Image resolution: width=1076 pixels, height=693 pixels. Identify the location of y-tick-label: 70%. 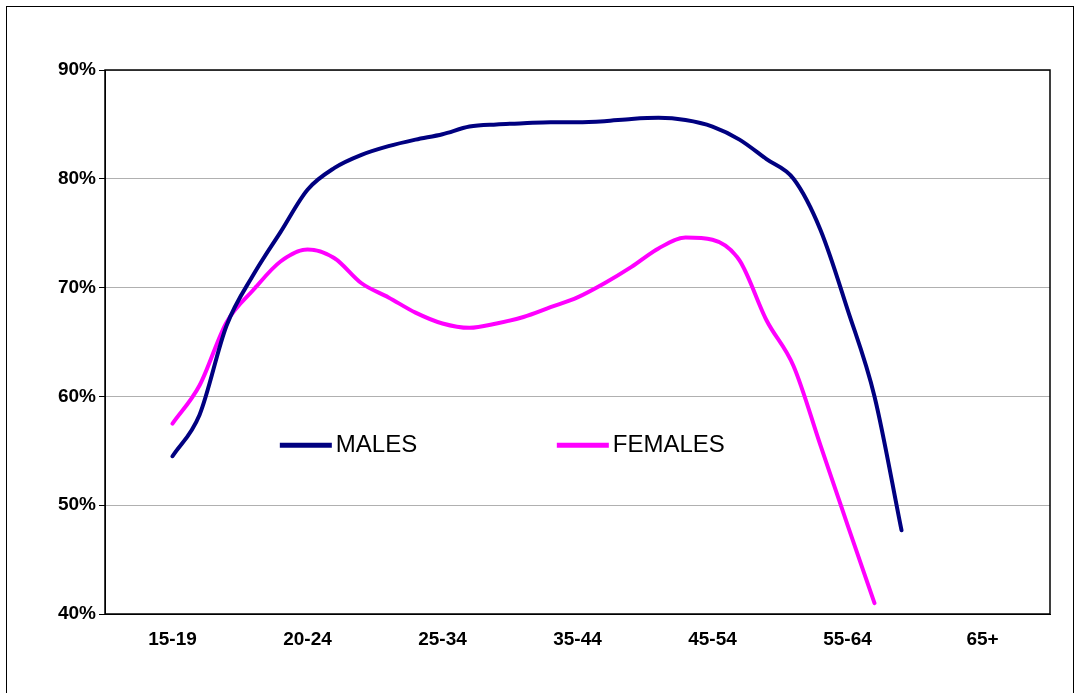
(77, 286).